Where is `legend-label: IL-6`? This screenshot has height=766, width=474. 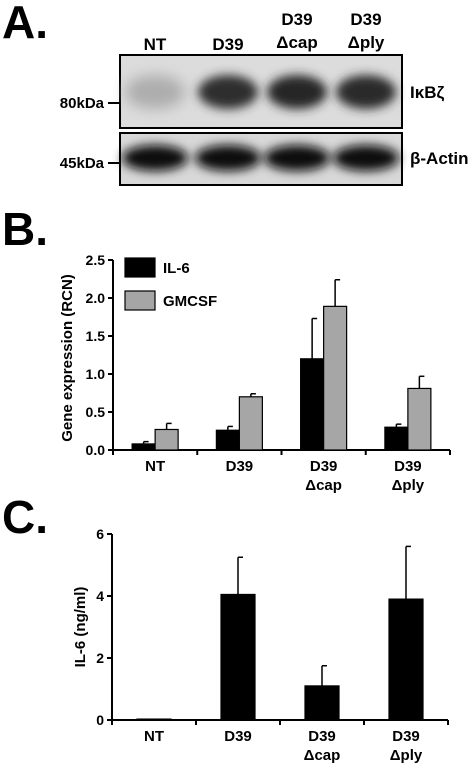
legend-label: IL-6 is located at coordinates (176, 268).